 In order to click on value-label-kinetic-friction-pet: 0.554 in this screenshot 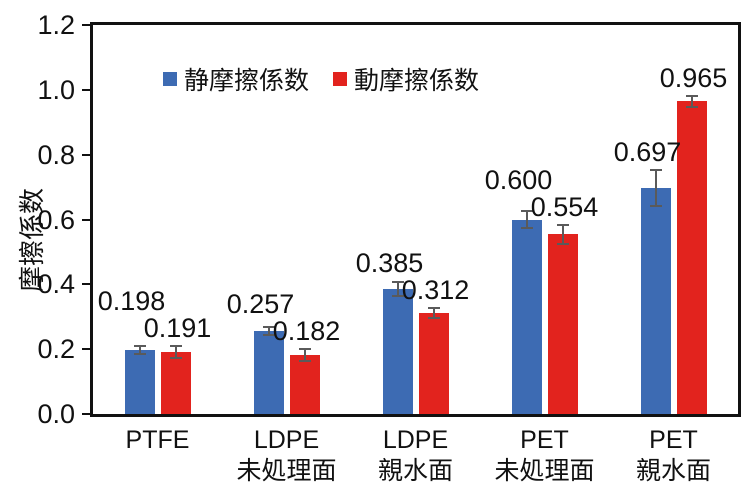, I will do `click(564, 206)`.